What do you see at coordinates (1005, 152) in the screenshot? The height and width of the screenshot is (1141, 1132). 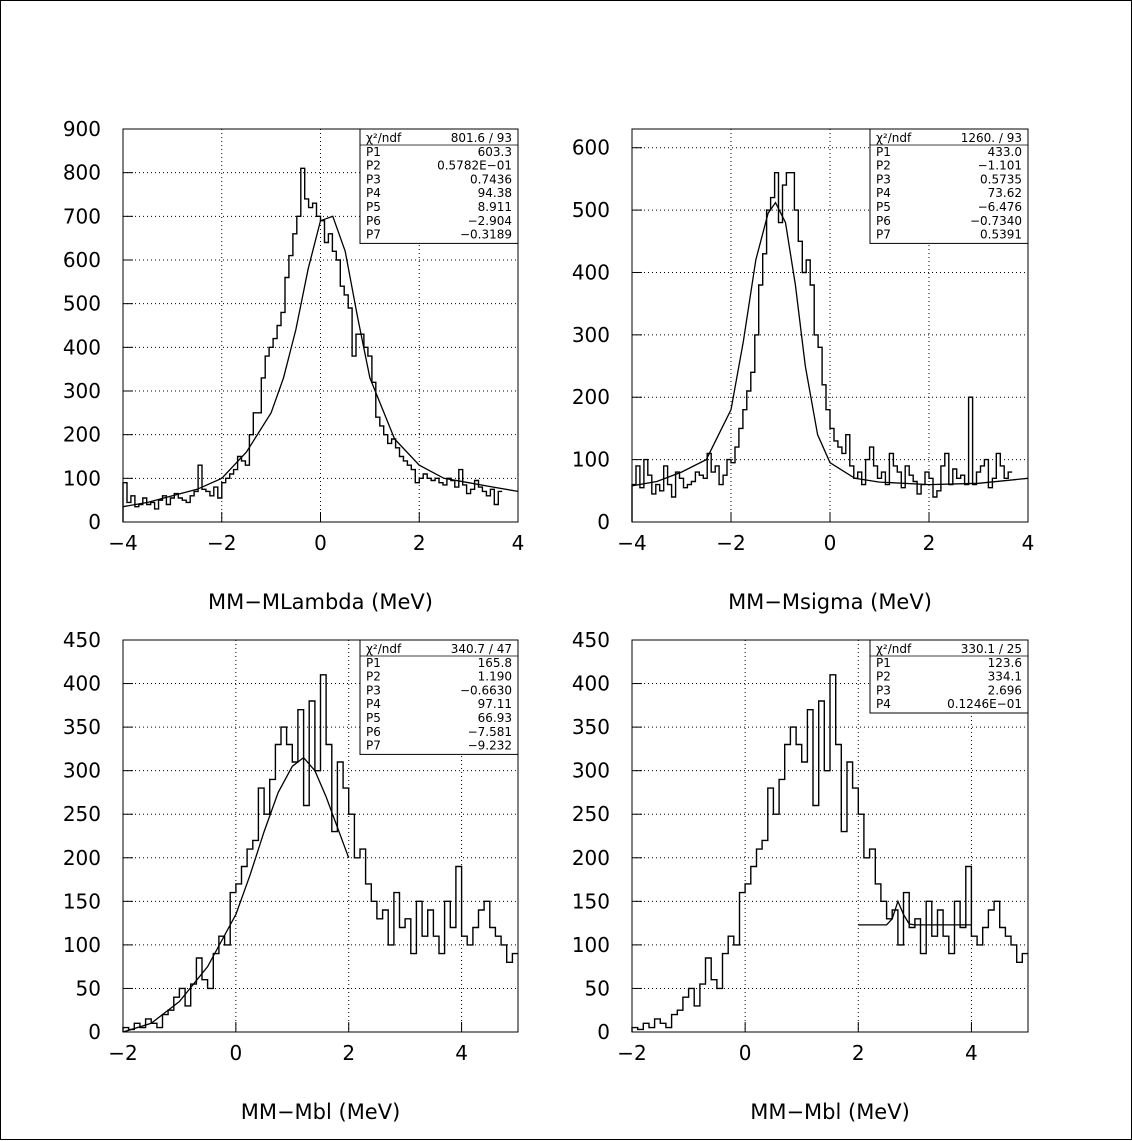 I see `stats-value: 433.0` at bounding box center [1005, 152].